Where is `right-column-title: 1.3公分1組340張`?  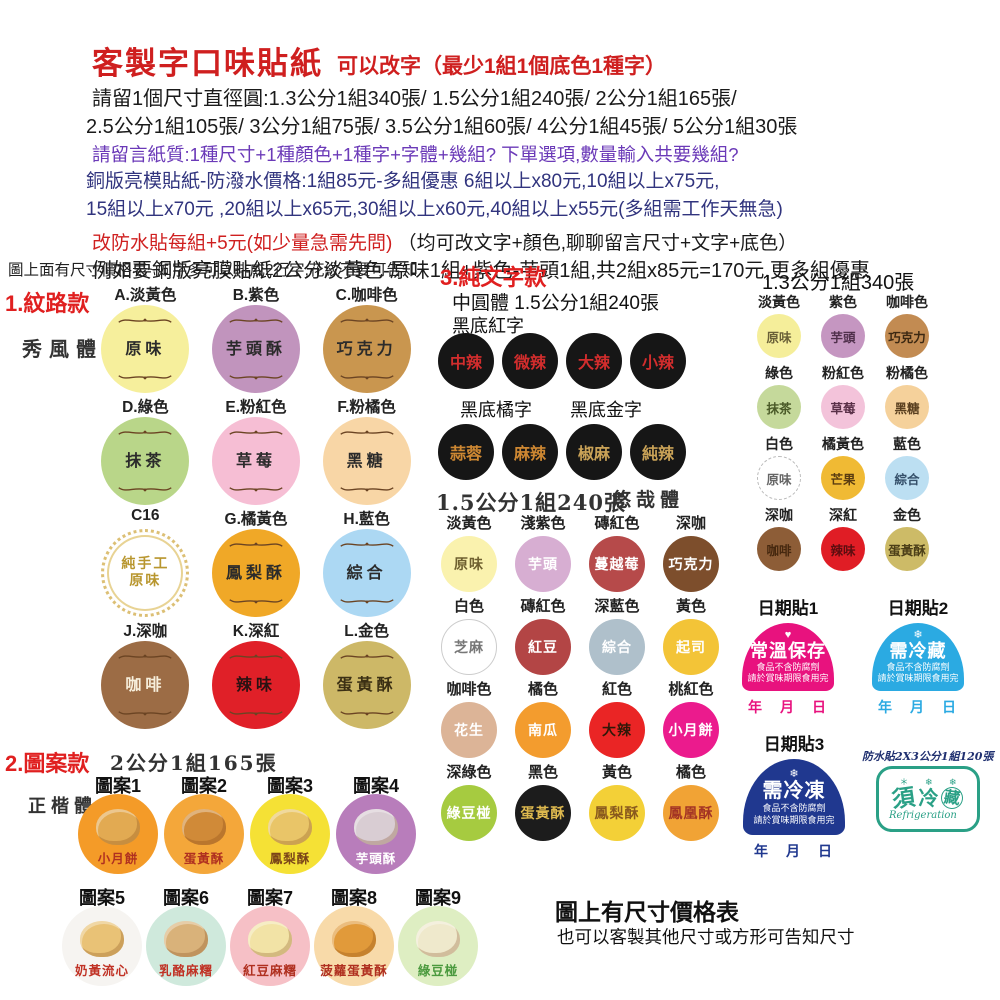
right-column-title: 1.3公分1組340張 is located at coordinates (838, 283).